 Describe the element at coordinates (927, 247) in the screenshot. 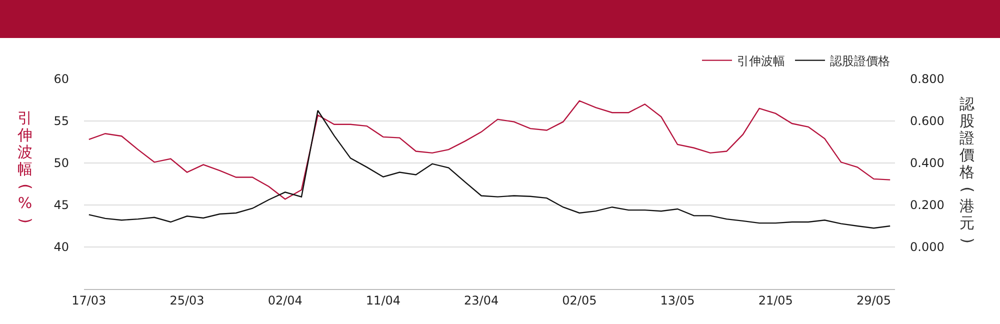

I see `y2-tick-label: 0.000` at that location.